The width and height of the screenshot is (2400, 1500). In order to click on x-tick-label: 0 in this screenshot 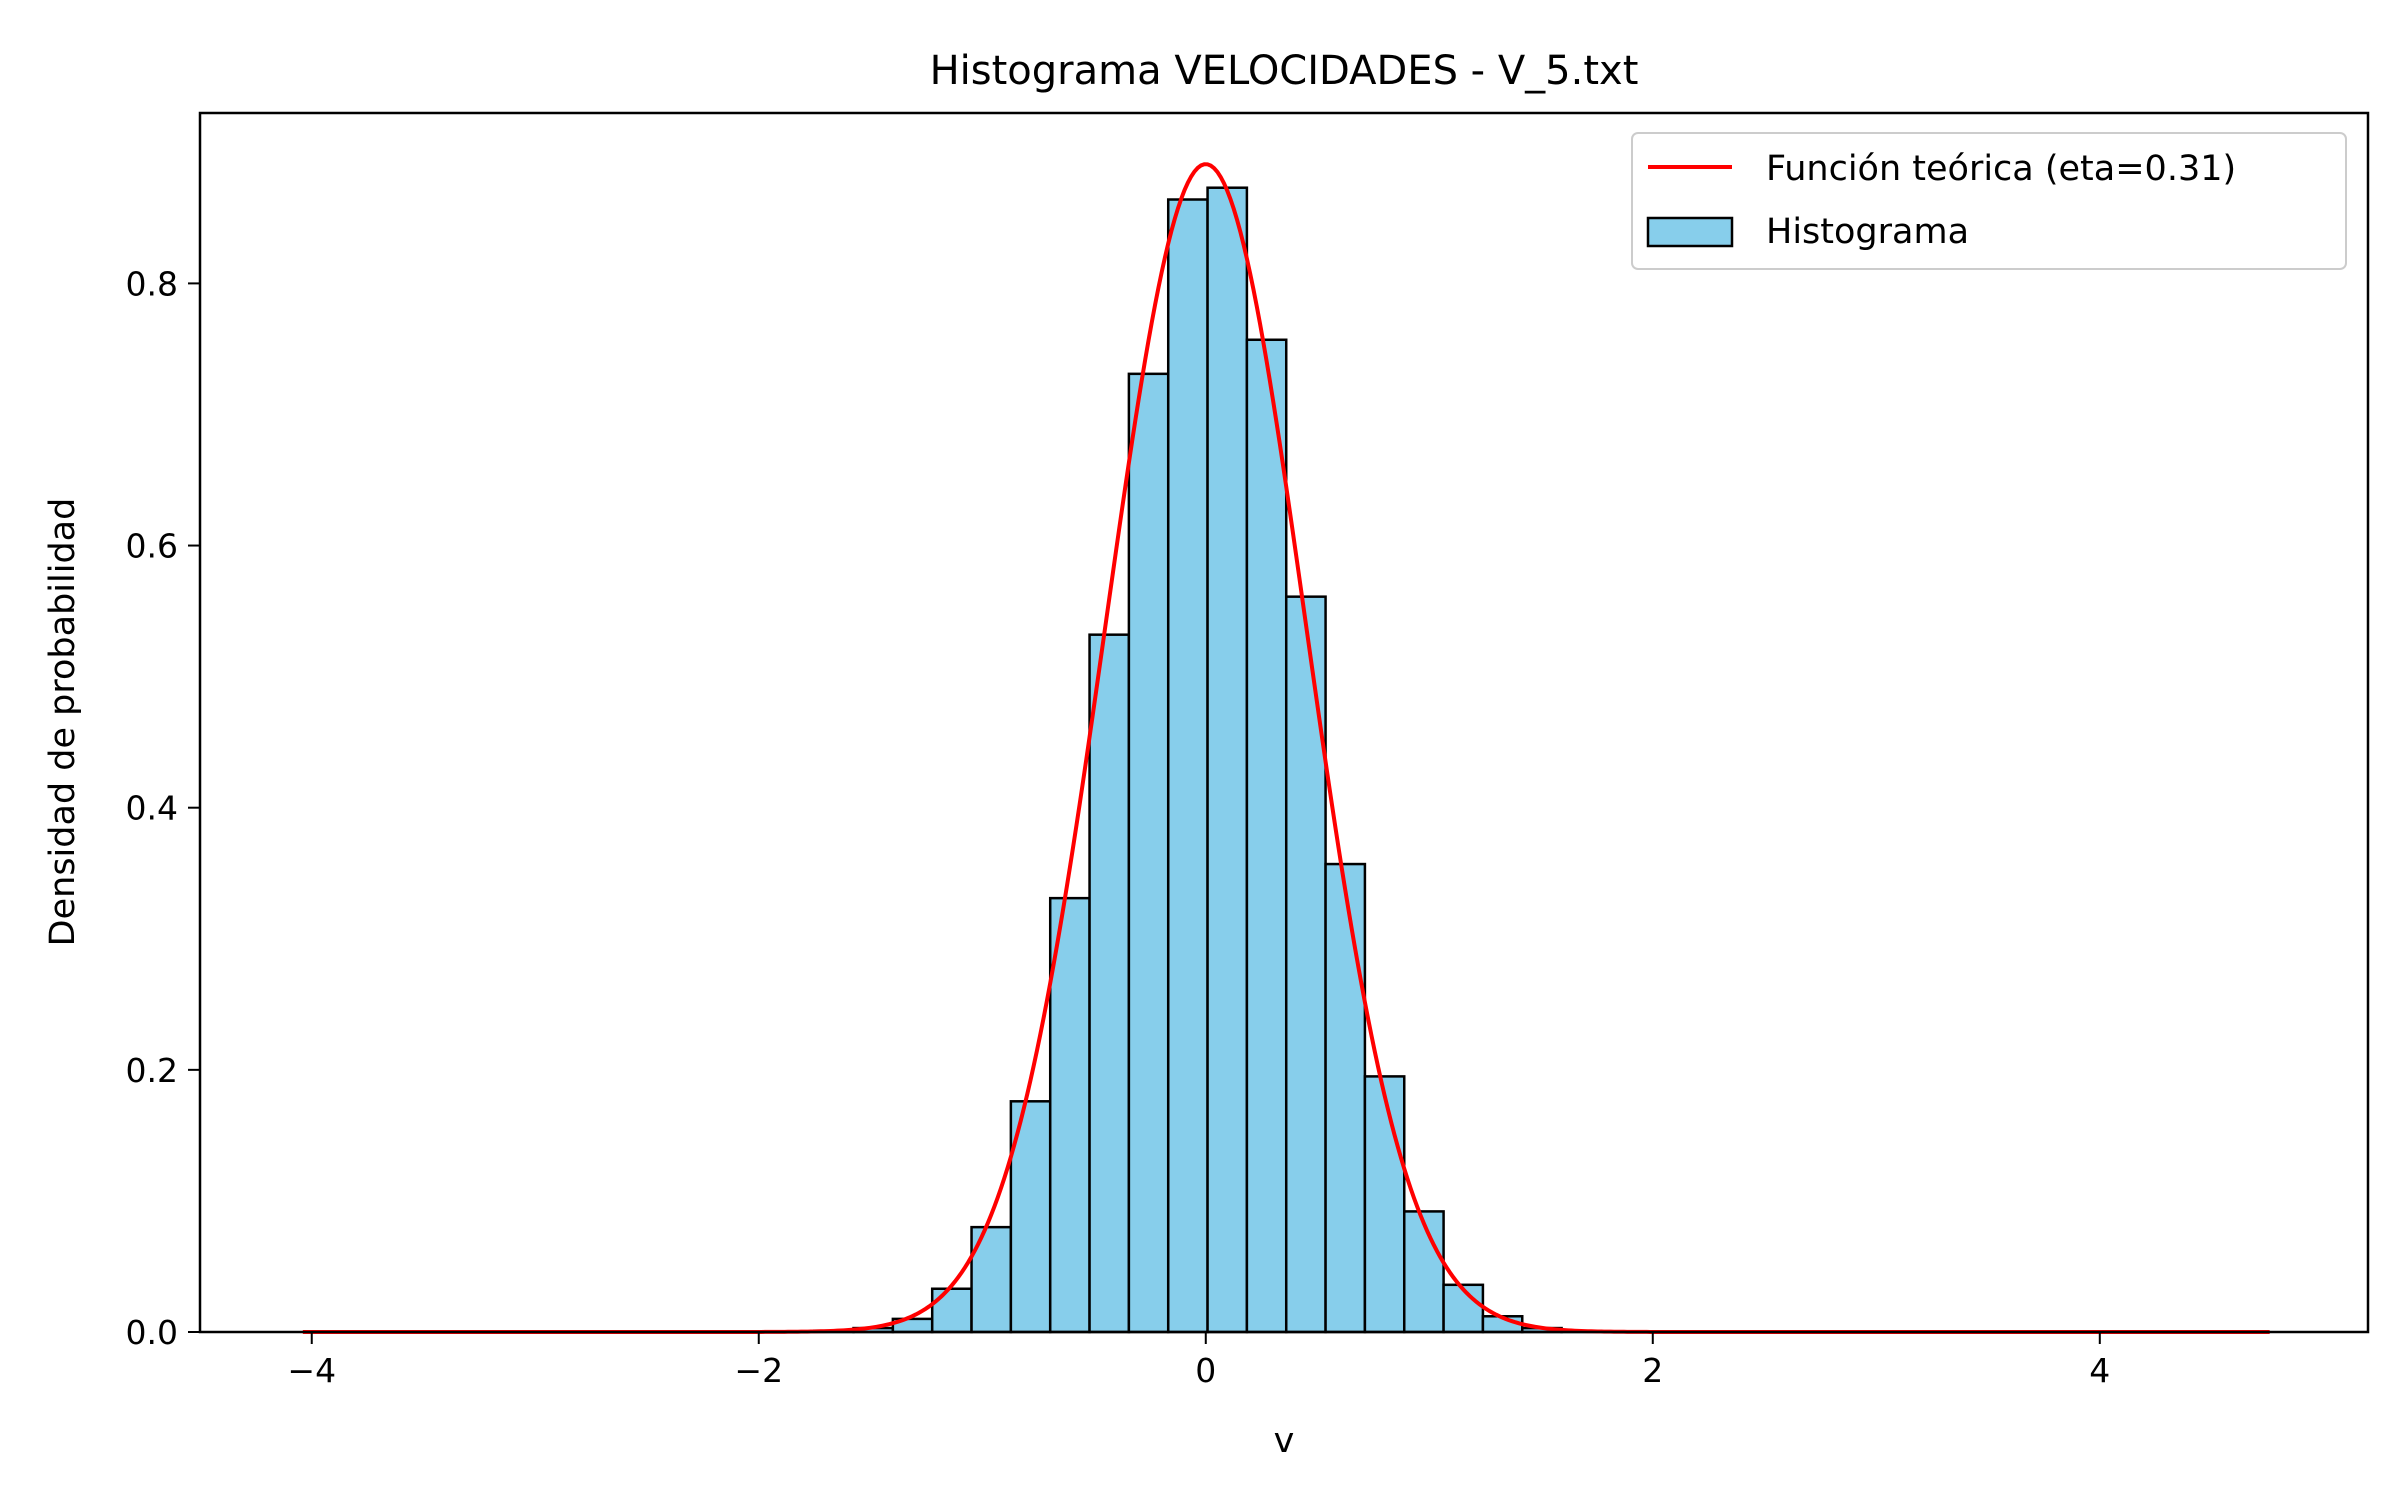, I will do `click(1205, 1370)`.